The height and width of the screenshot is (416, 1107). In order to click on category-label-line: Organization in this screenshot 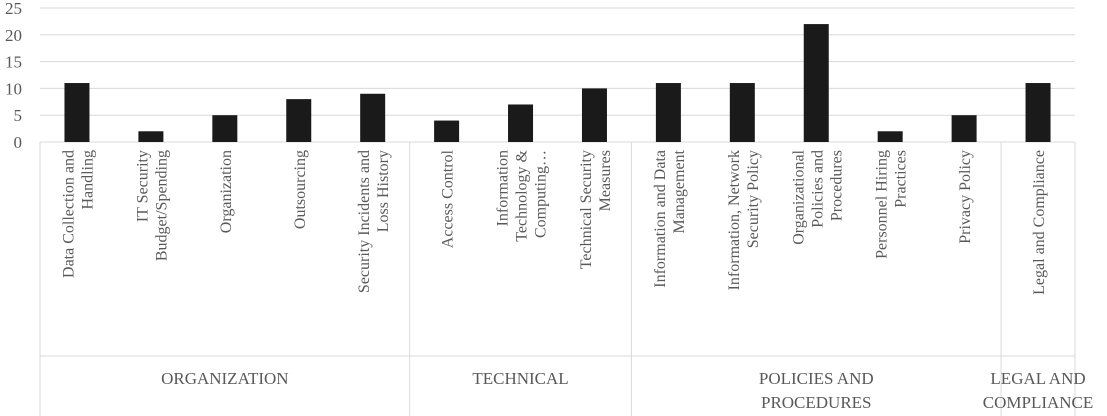, I will do `click(226, 191)`.